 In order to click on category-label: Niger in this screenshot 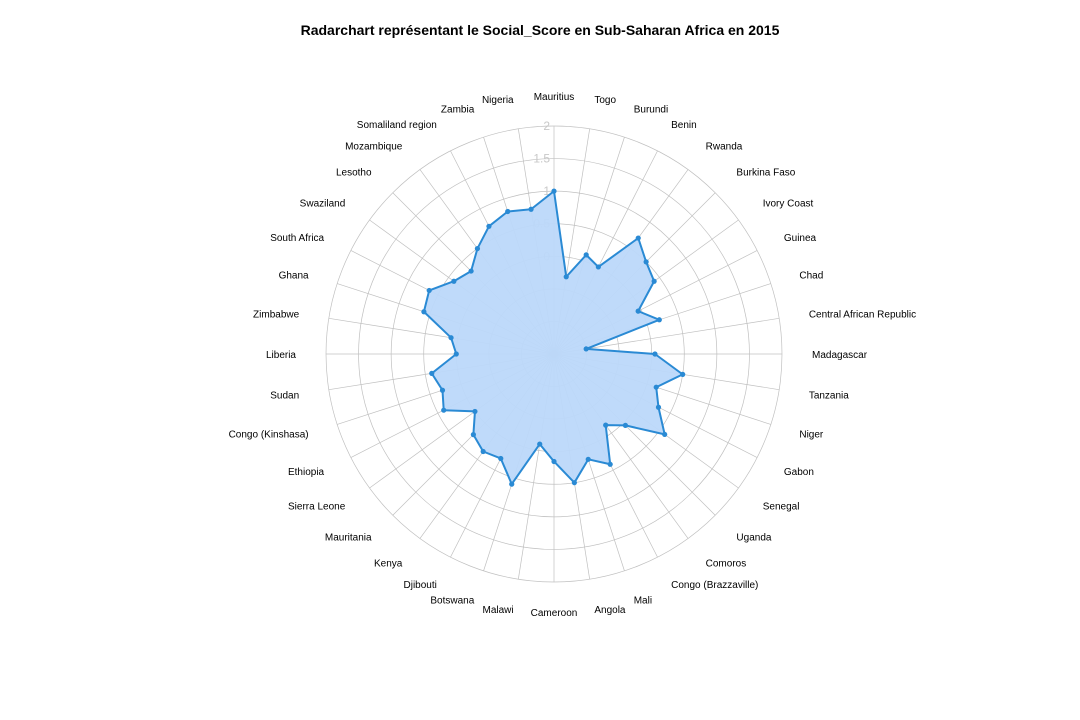, I will do `click(811, 435)`.